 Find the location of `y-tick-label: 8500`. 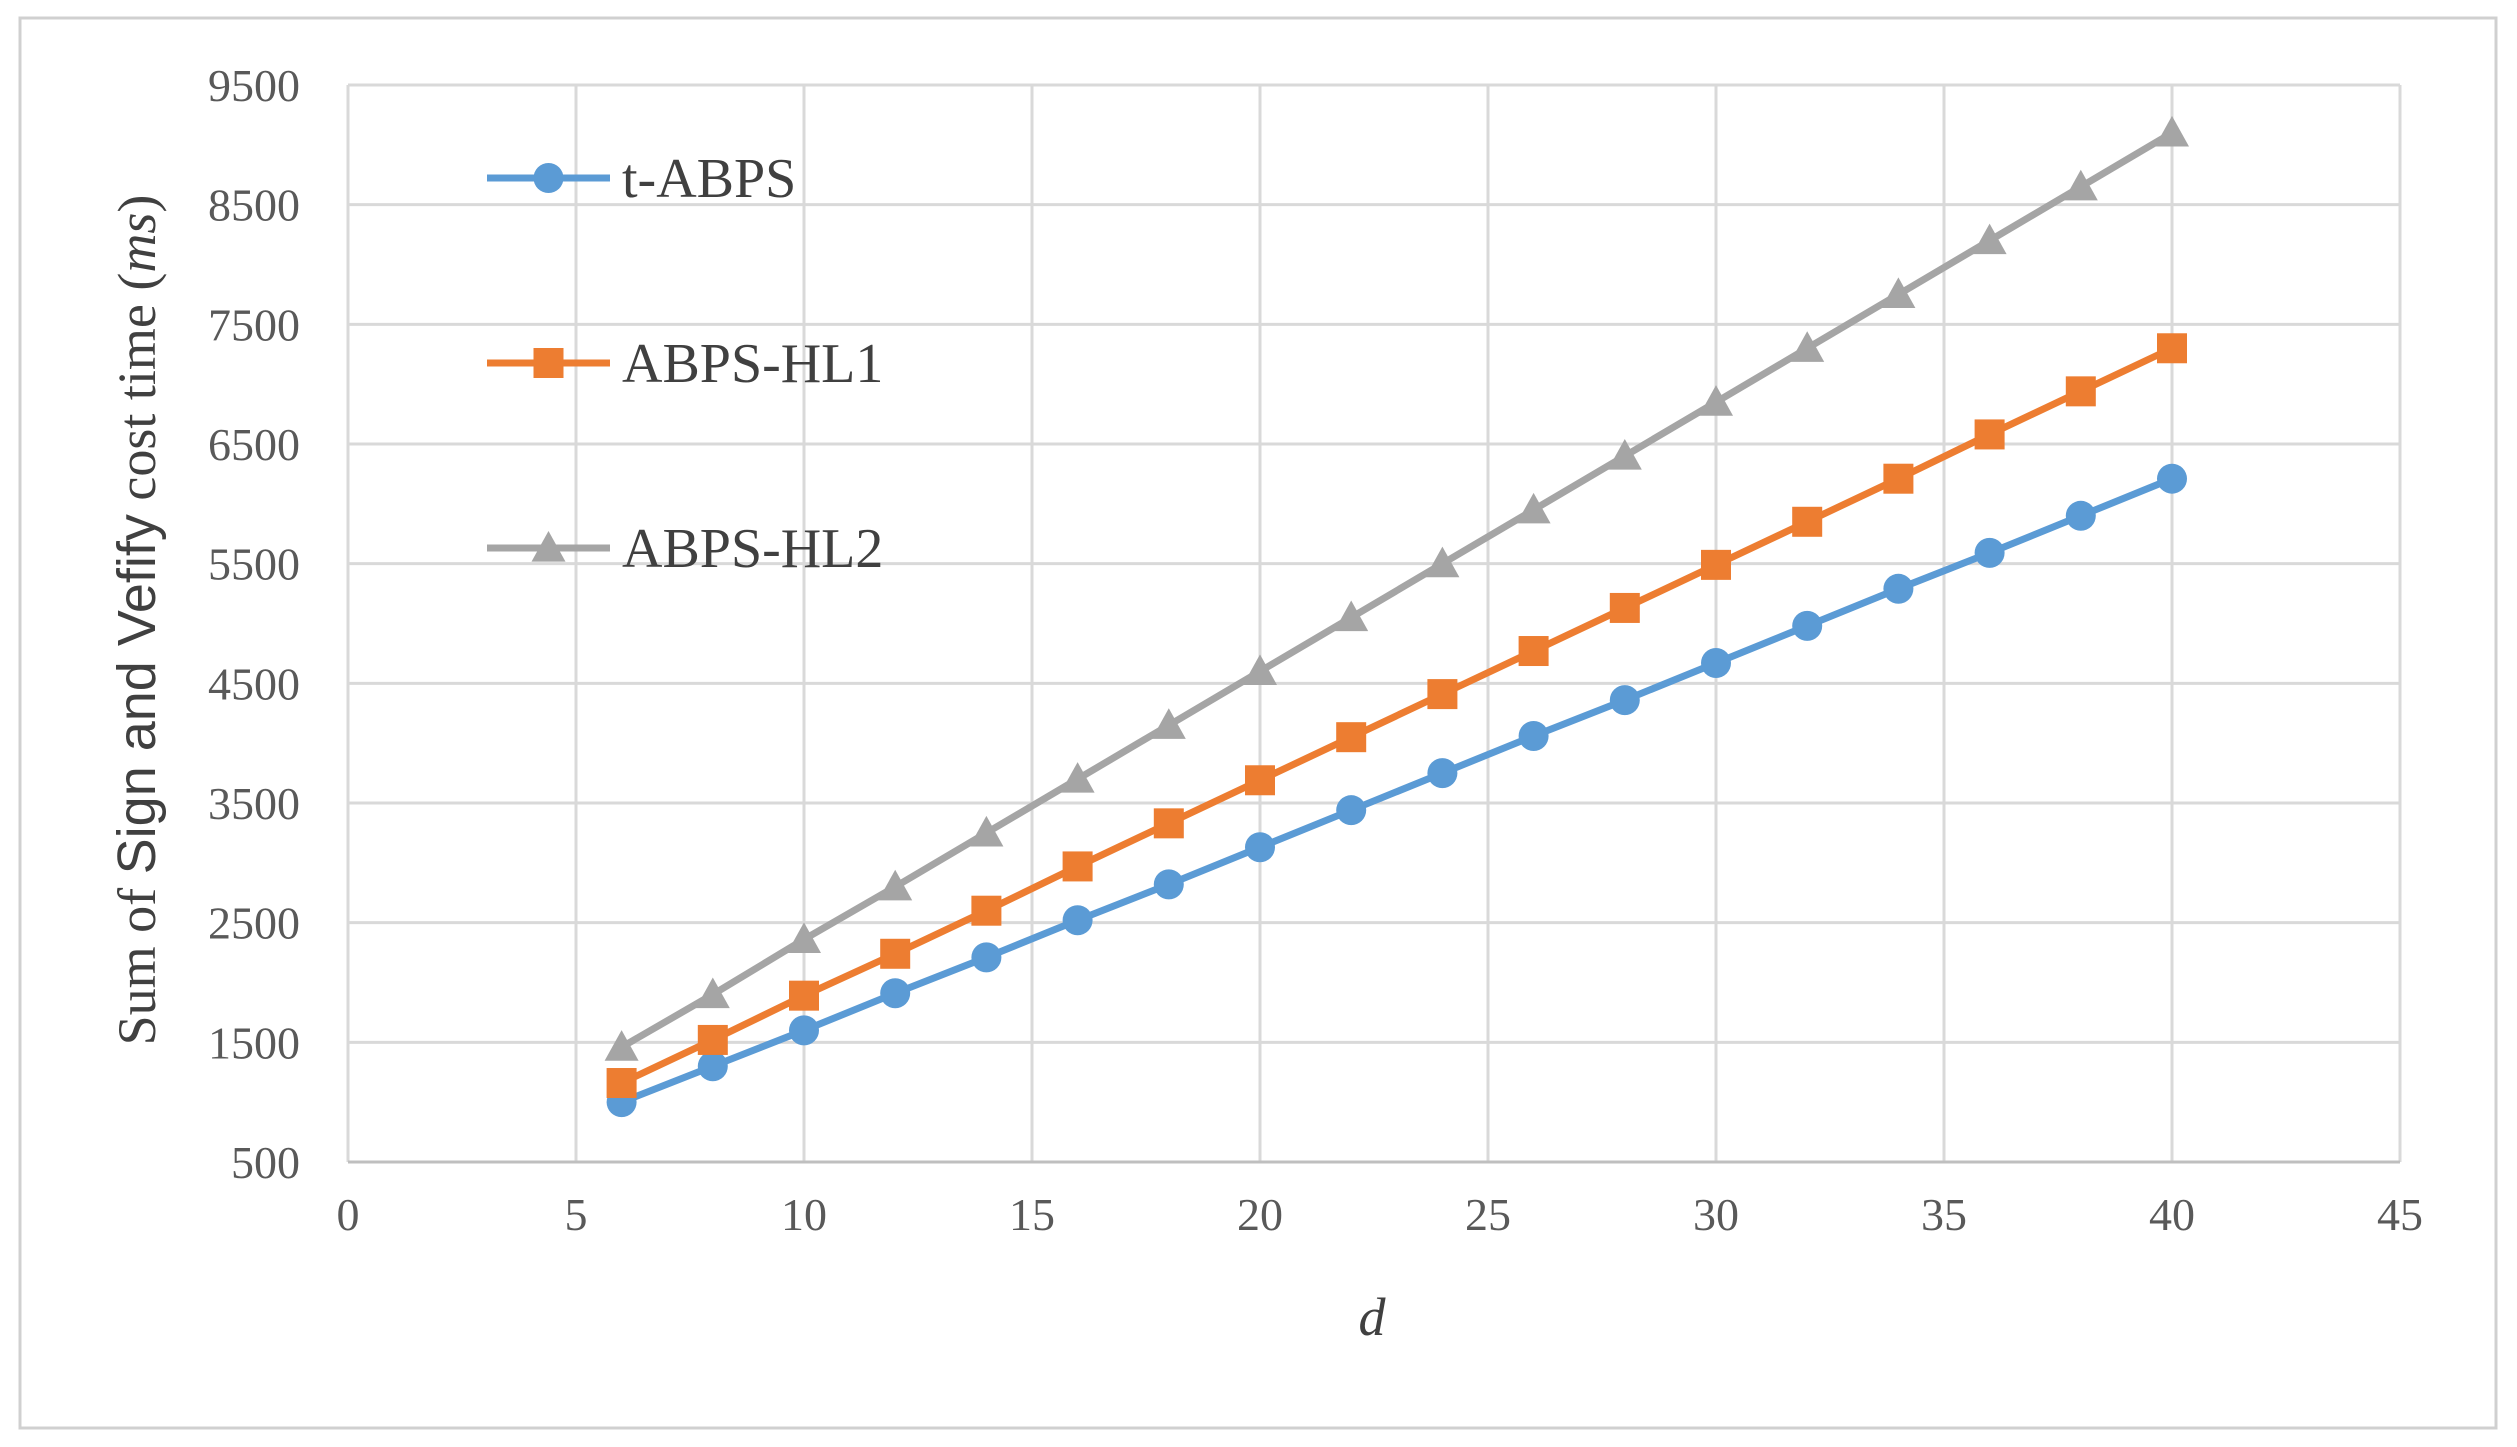

y-tick-label: 8500 is located at coordinates (254, 205).